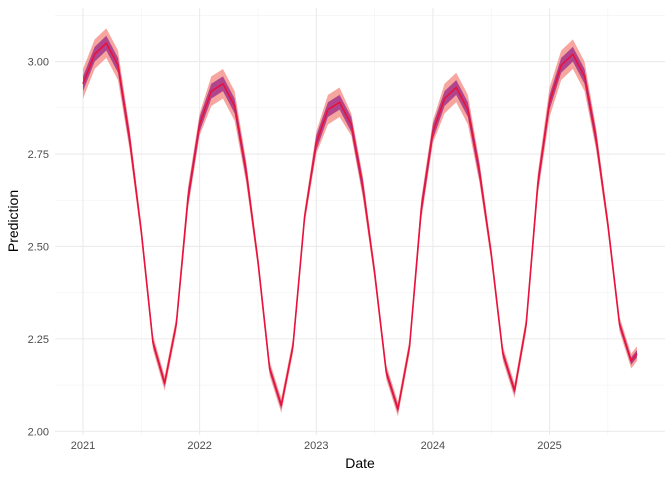 This screenshot has width=672, height=480. What do you see at coordinates (433, 446) in the screenshot?
I see `x-tick-label: 2024` at bounding box center [433, 446].